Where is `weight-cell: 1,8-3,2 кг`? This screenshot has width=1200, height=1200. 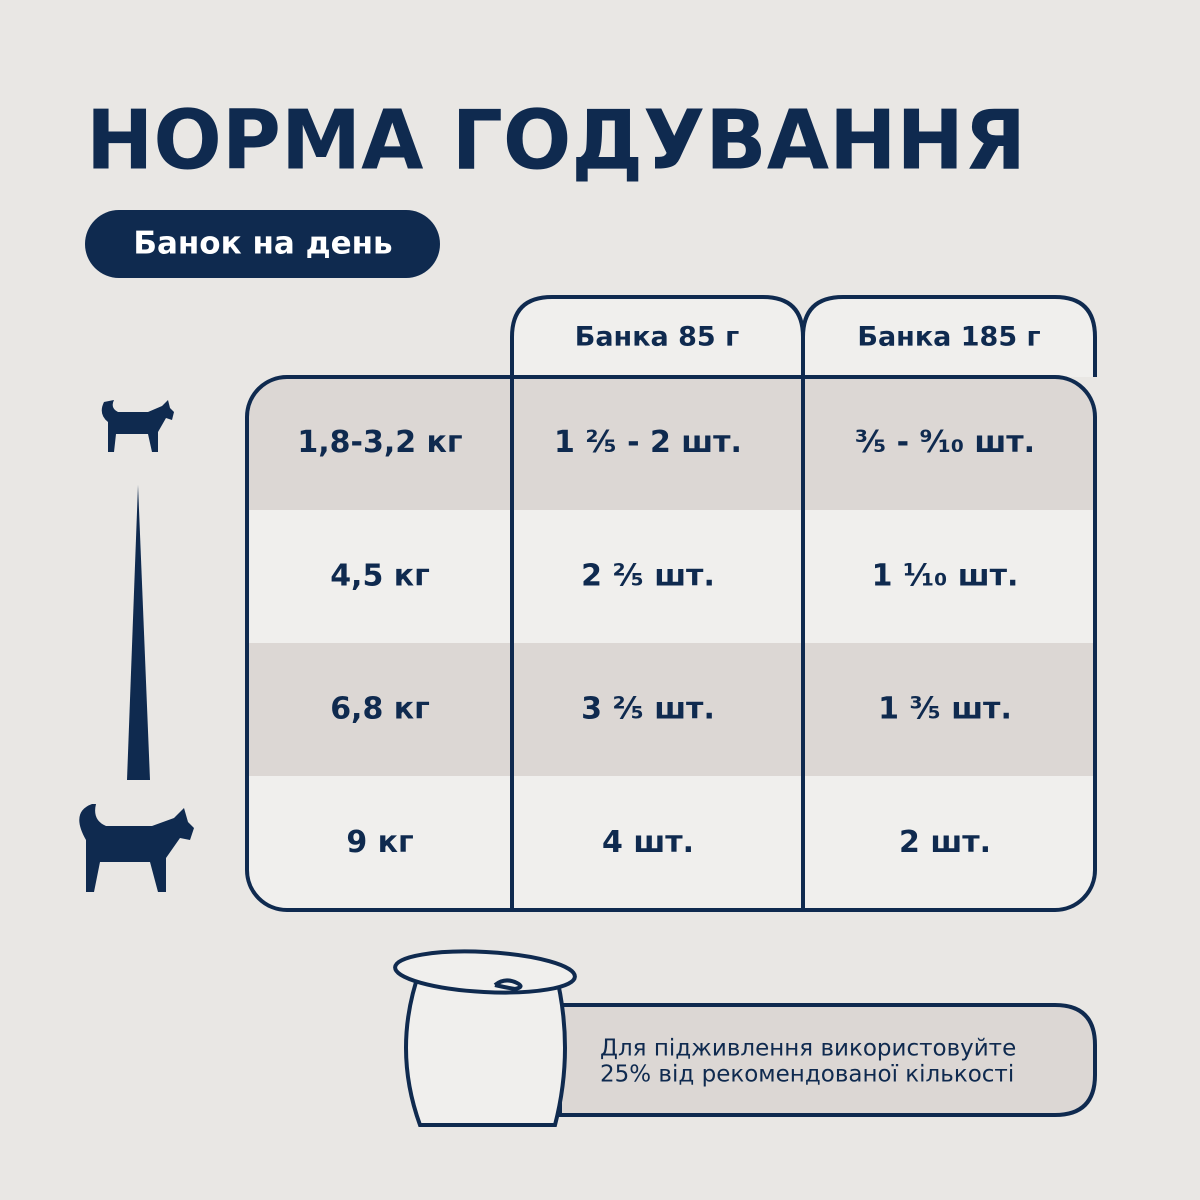 weight-cell: 1,8-3,2 кг is located at coordinates (379, 442).